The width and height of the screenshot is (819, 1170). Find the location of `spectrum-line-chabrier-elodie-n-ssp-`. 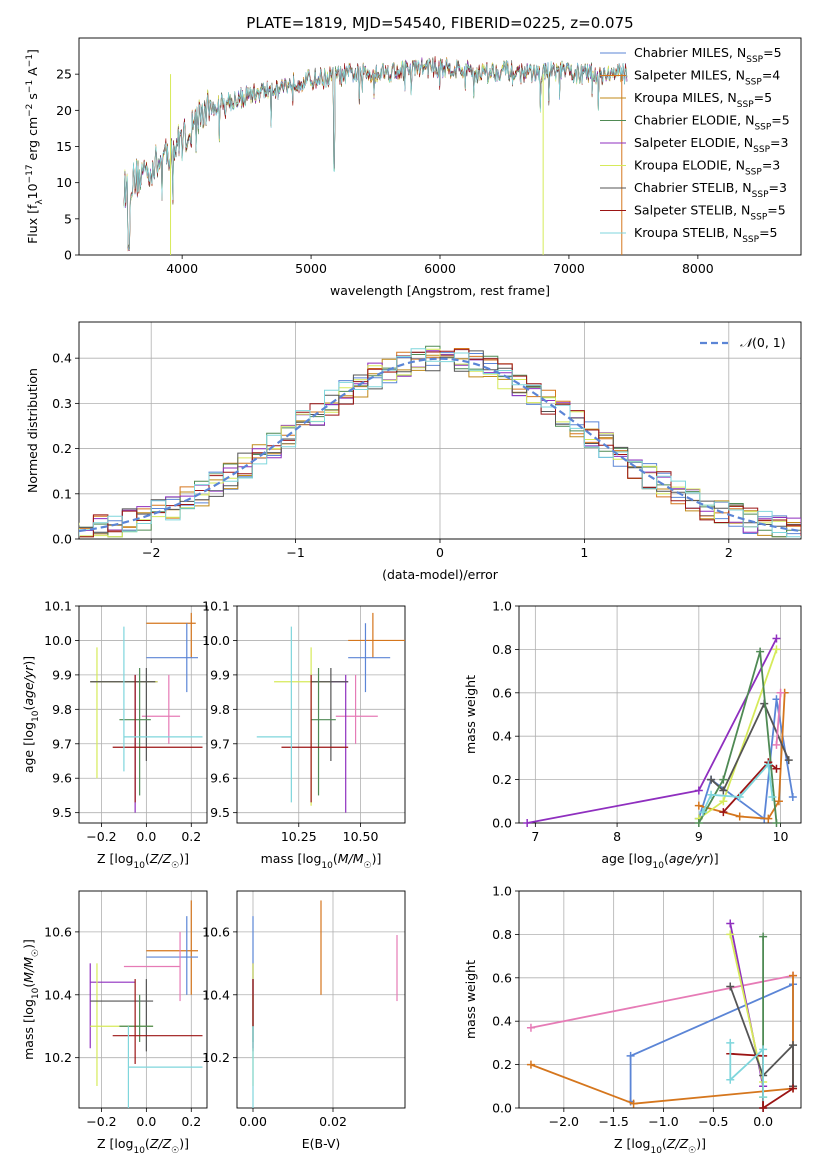

spectrum-line-chabrier-elodie-n-ssp- is located at coordinates (375, 153).